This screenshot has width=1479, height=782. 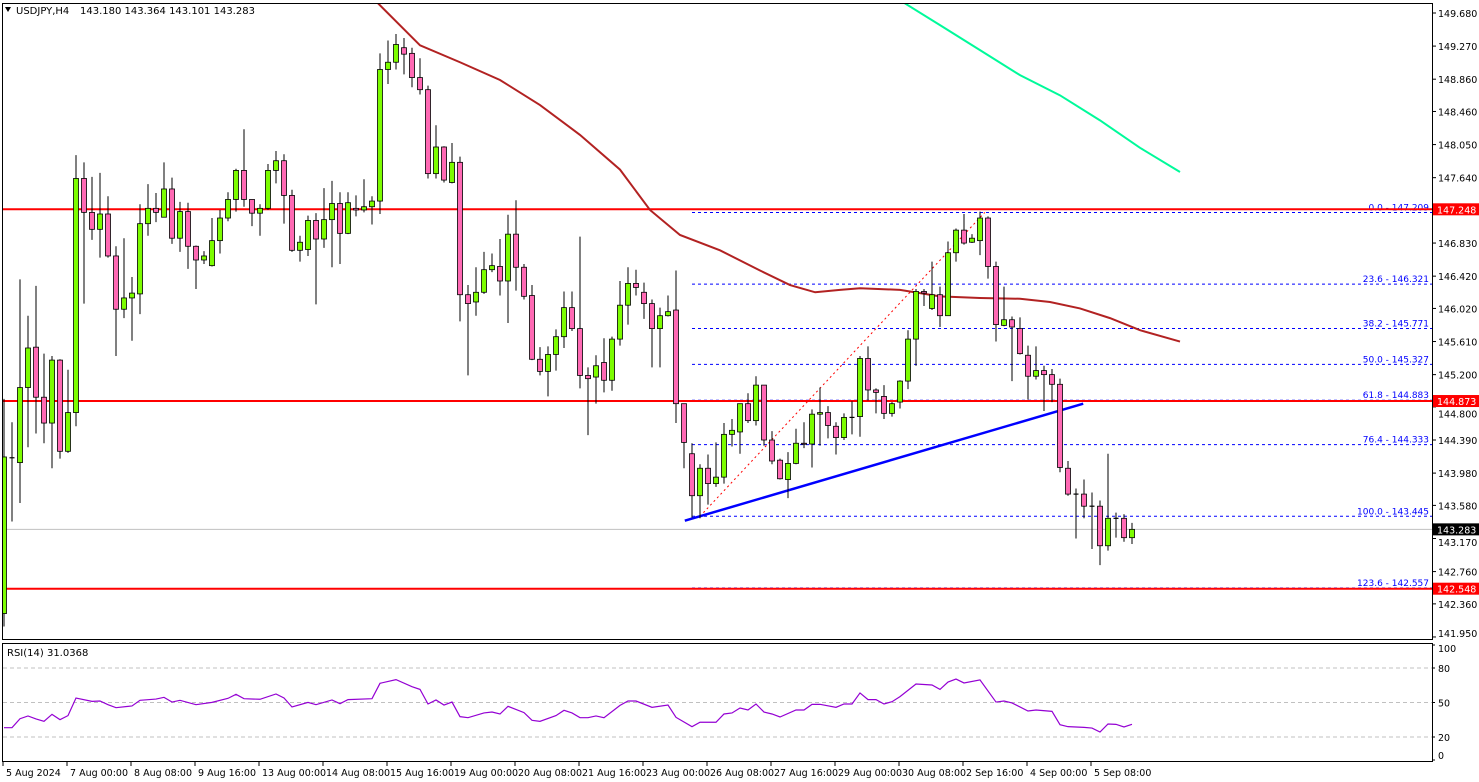 I want to click on time-tick-label: 23 Aug 00:00, so click(x=678, y=773).